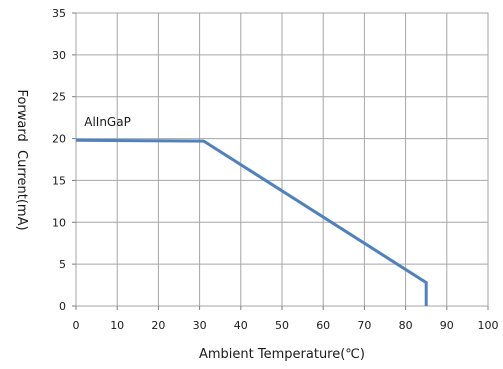 The width and height of the screenshot is (503, 369). What do you see at coordinates (76, 325) in the screenshot?
I see `x-tick-label: 0` at bounding box center [76, 325].